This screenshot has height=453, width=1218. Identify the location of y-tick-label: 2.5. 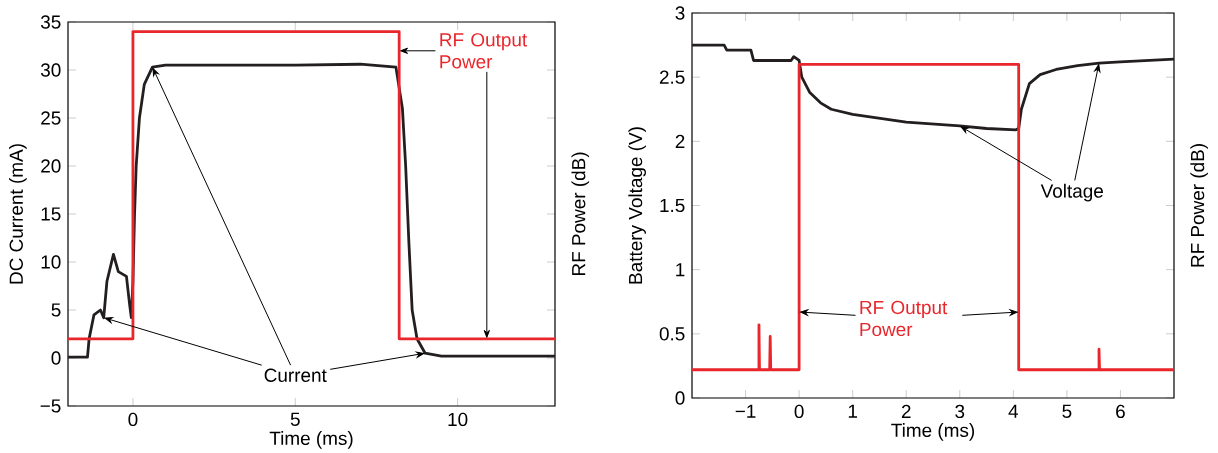
(672, 77).